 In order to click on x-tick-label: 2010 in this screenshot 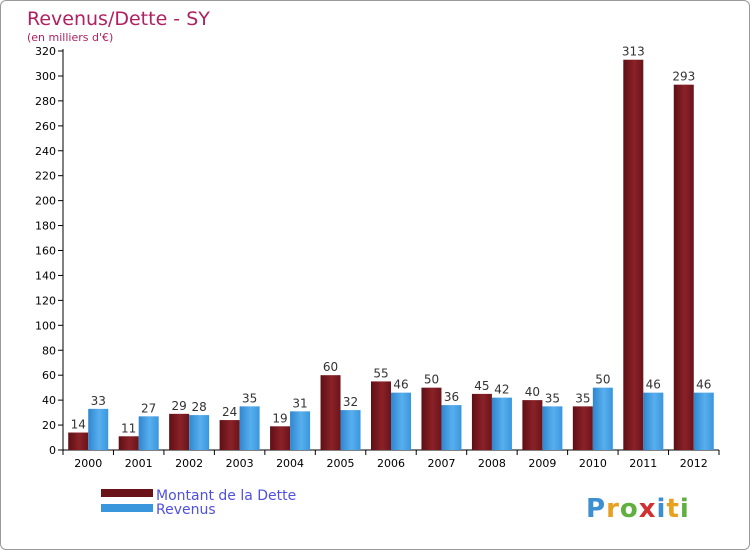, I will do `click(593, 463)`.